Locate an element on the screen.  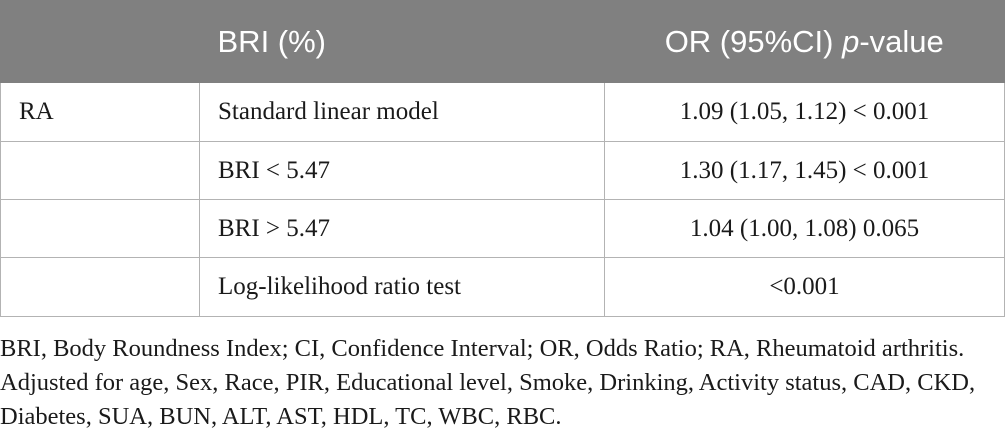
cell-or: 1.09 (1.05, 1.12) < 0.001 is located at coordinates (804, 112).